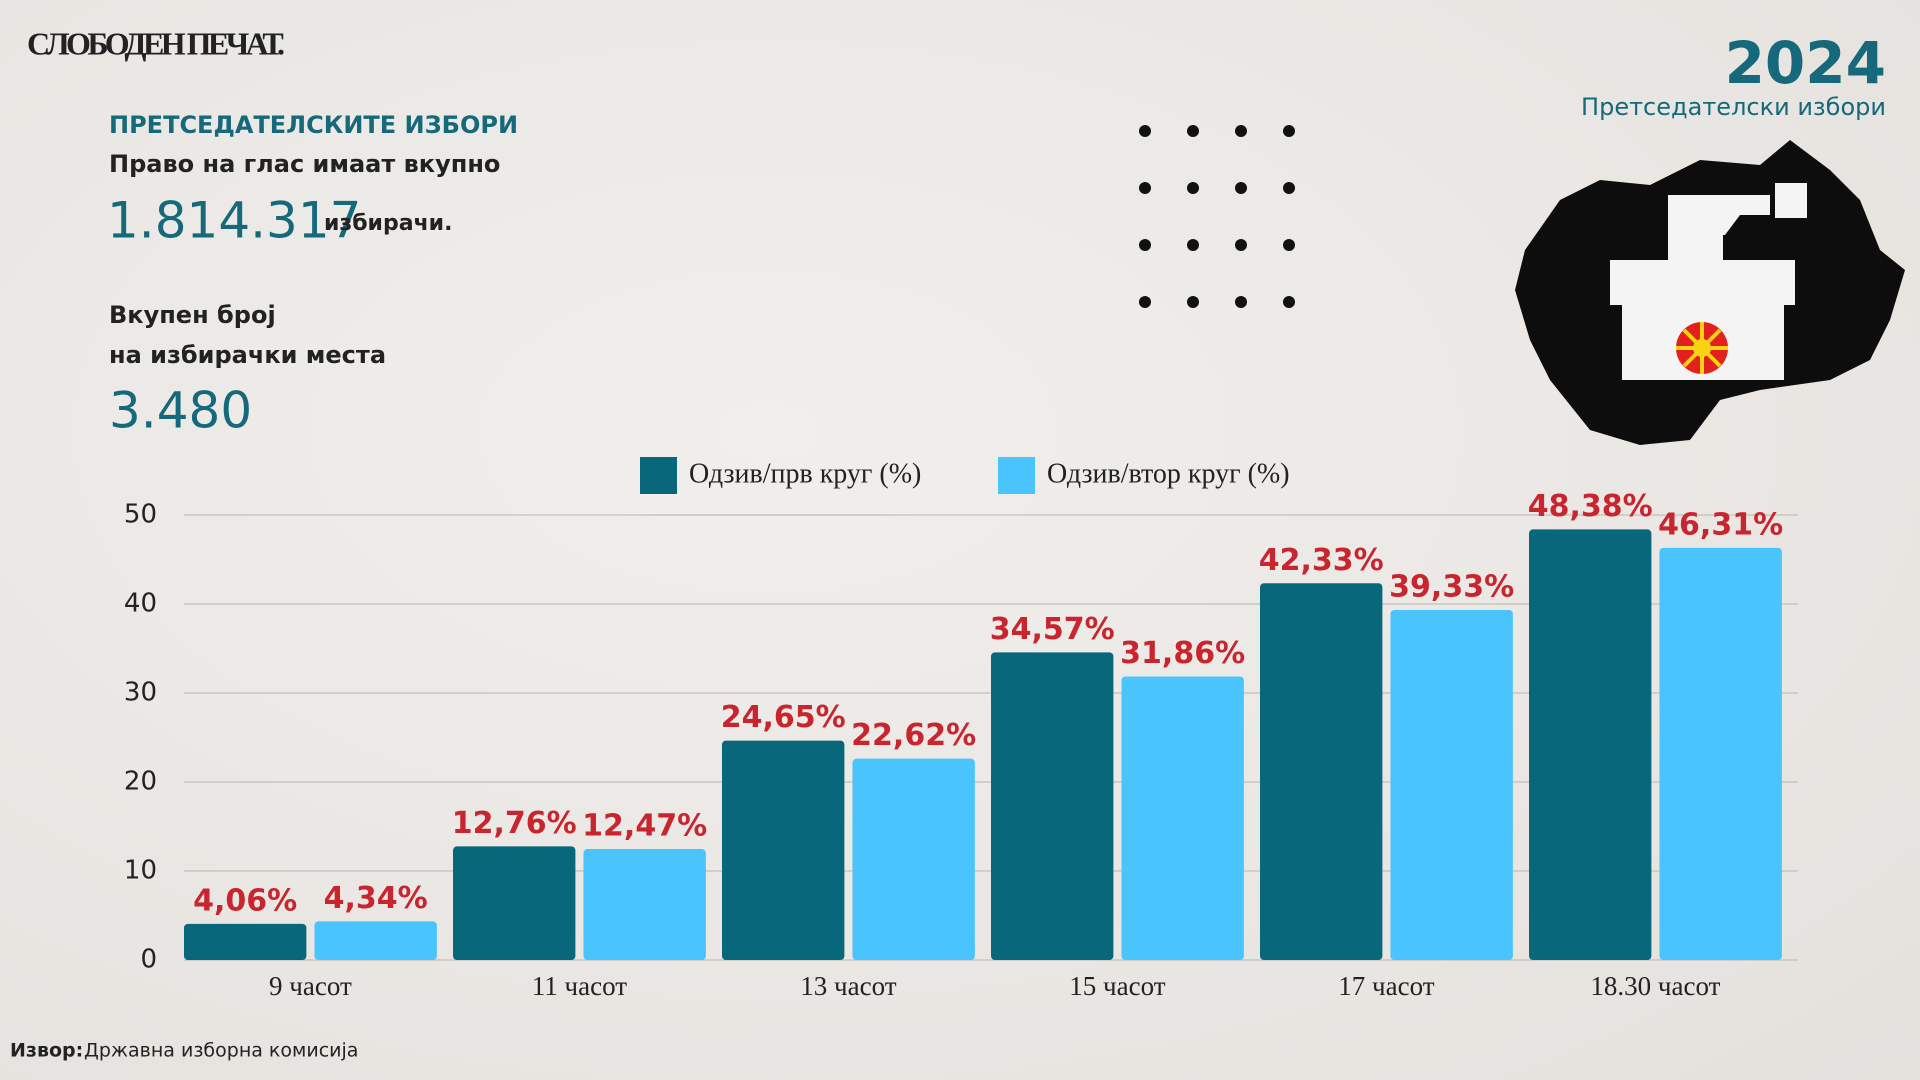 The image size is (1920, 1080). I want to click on info-heading: ПРЕТСЕДАТЕЛСКИТЕ ИЗБОРИ, so click(313, 125).